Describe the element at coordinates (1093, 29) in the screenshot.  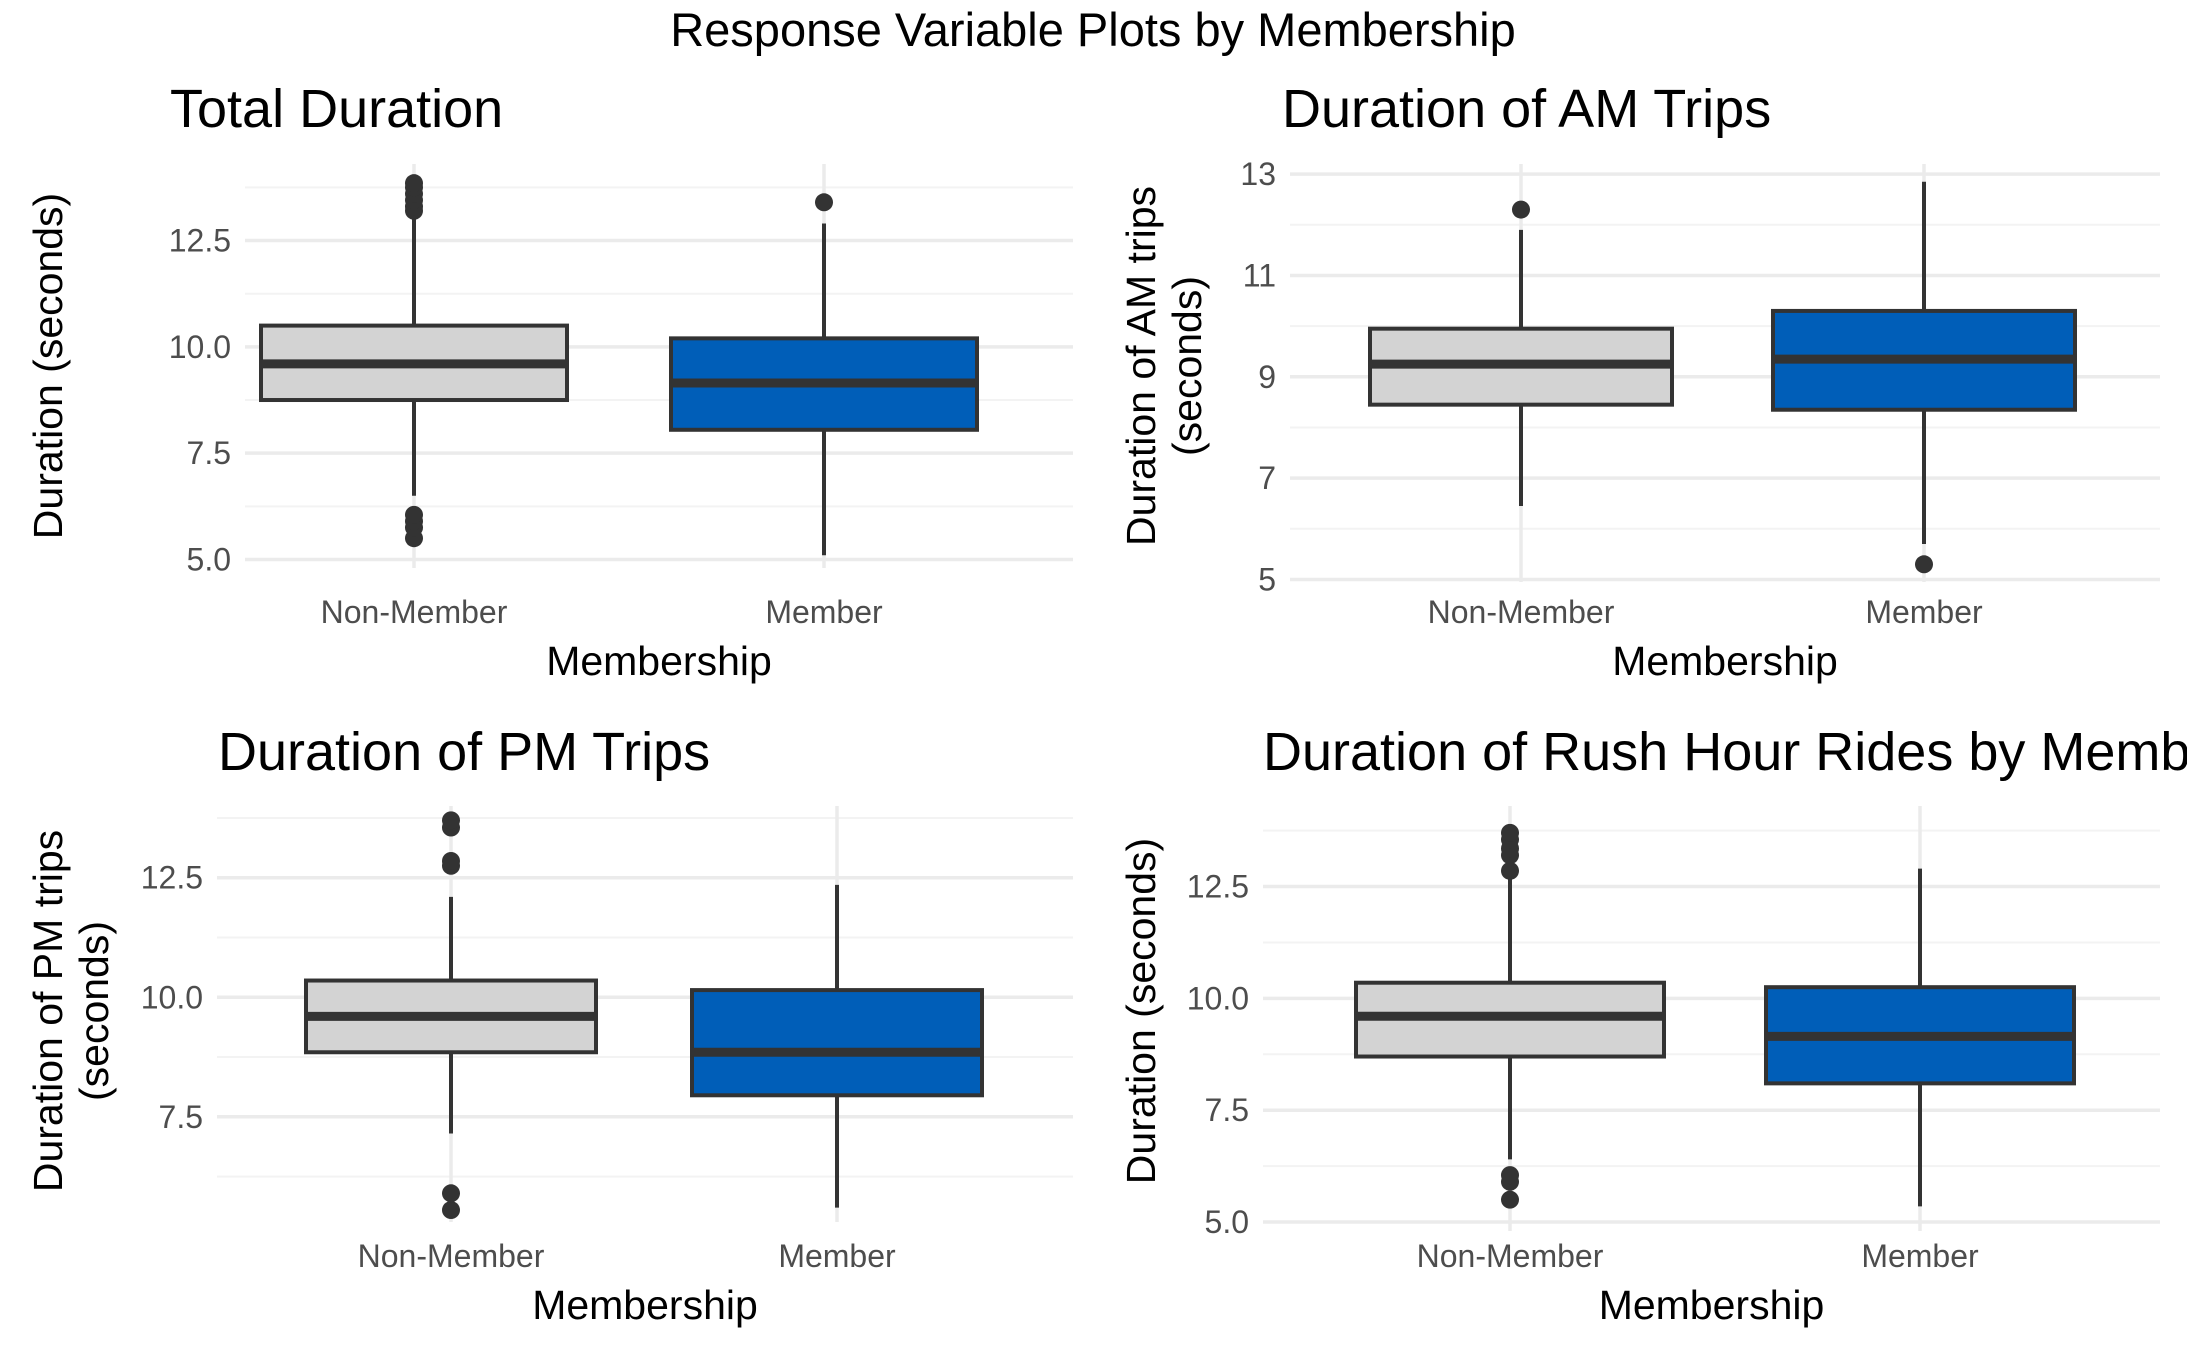
I see `figure-title: Response Variable Plots by Membership` at that location.